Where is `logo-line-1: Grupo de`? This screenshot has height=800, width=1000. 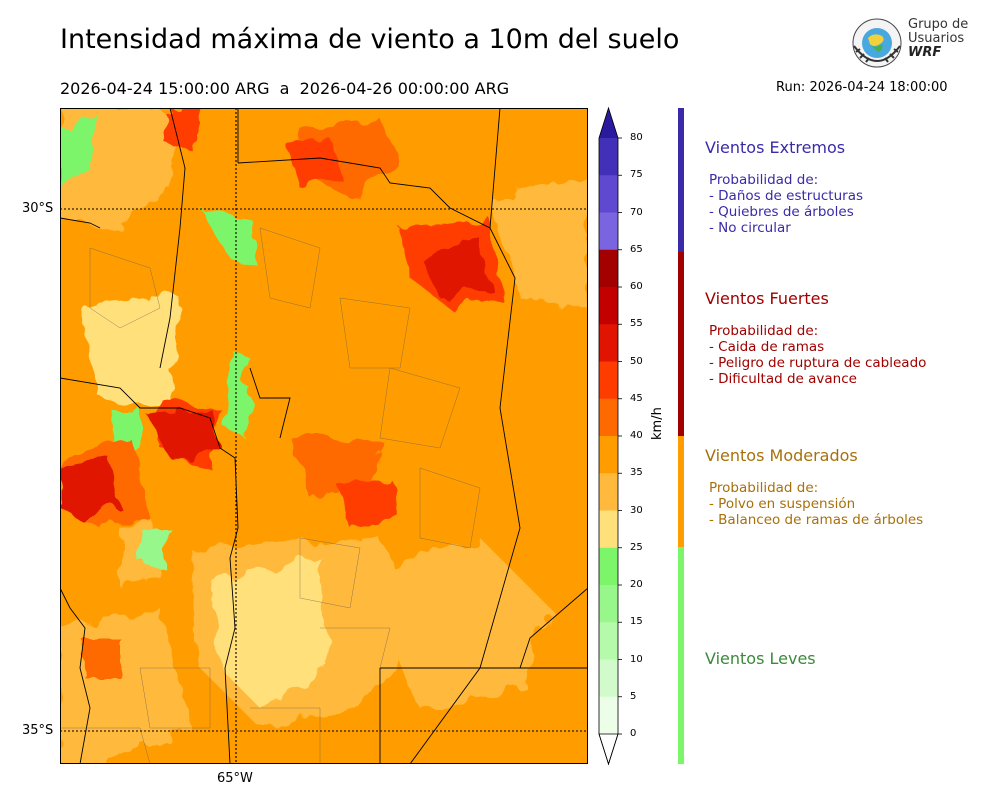 logo-line-1: Grupo de is located at coordinates (938, 24).